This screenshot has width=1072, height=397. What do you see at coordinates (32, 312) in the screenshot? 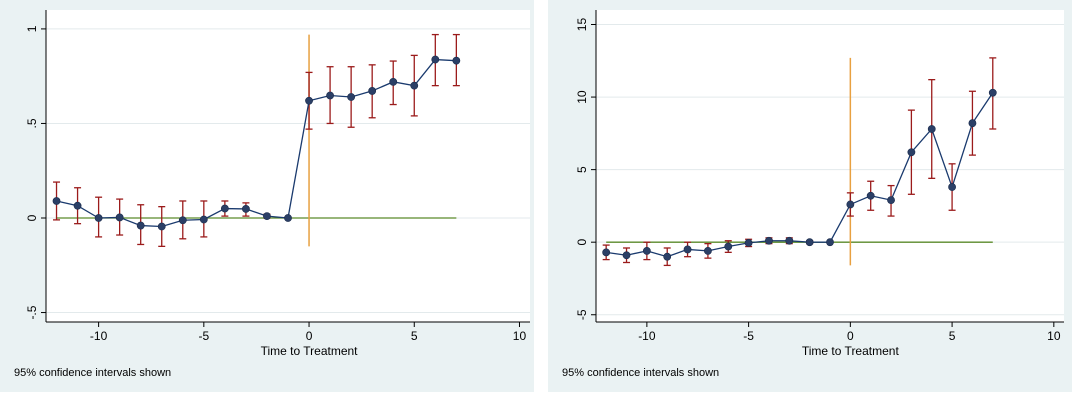
I see `y-tick-label: -.5` at bounding box center [32, 312].